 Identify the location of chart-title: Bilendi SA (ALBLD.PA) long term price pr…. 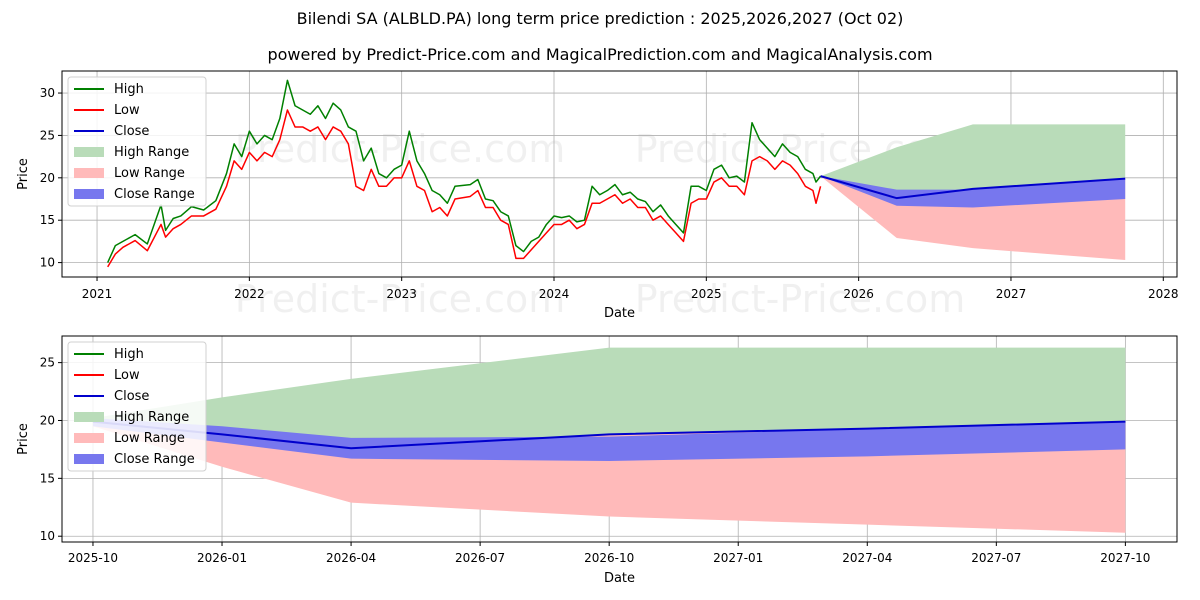
(600, 18).